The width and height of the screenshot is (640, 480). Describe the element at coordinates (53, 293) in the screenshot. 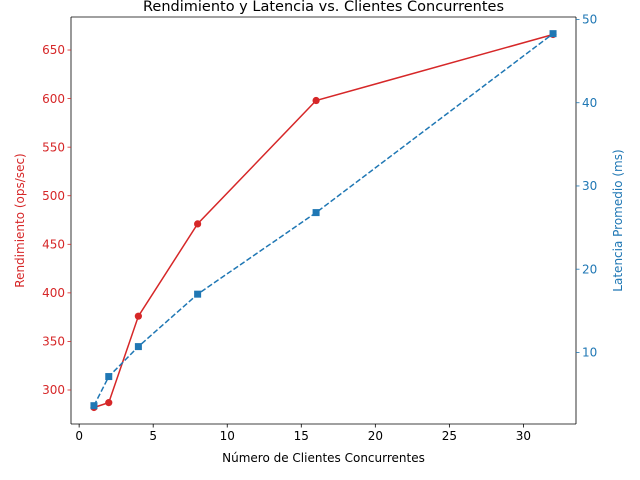

I see `y-left-tick-label: 400` at that location.